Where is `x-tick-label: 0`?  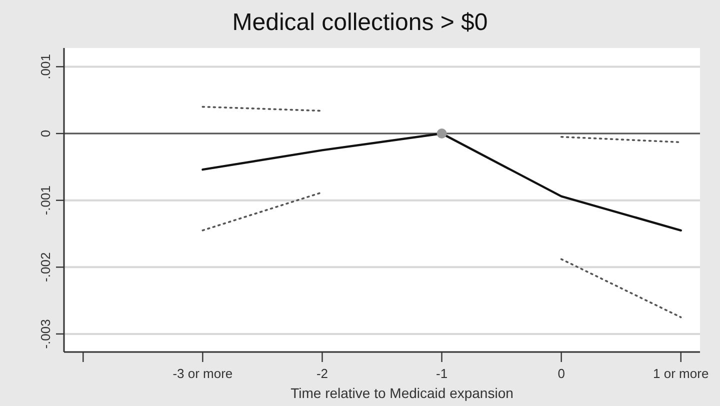 x-tick-label: 0 is located at coordinates (561, 373).